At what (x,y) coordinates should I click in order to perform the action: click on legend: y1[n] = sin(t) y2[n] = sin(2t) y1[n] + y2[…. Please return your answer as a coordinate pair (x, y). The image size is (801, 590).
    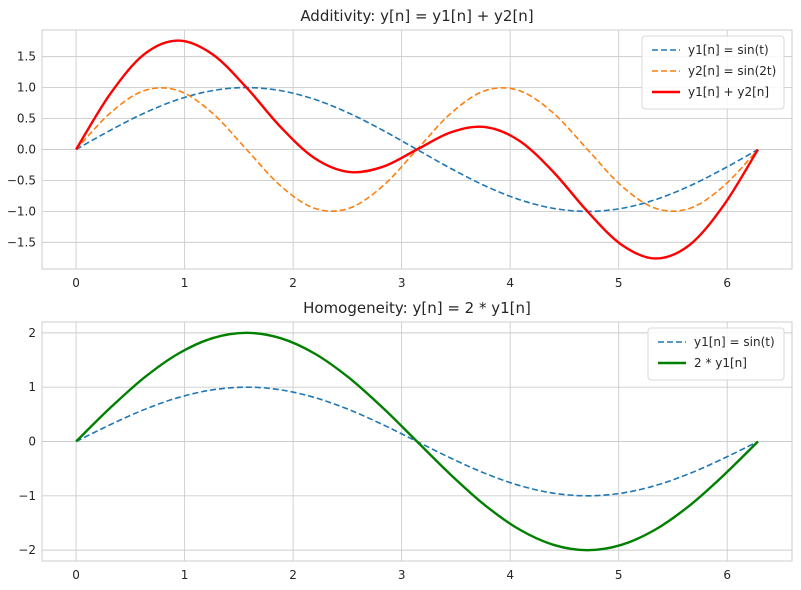
    Looking at the image, I should click on (713, 72).